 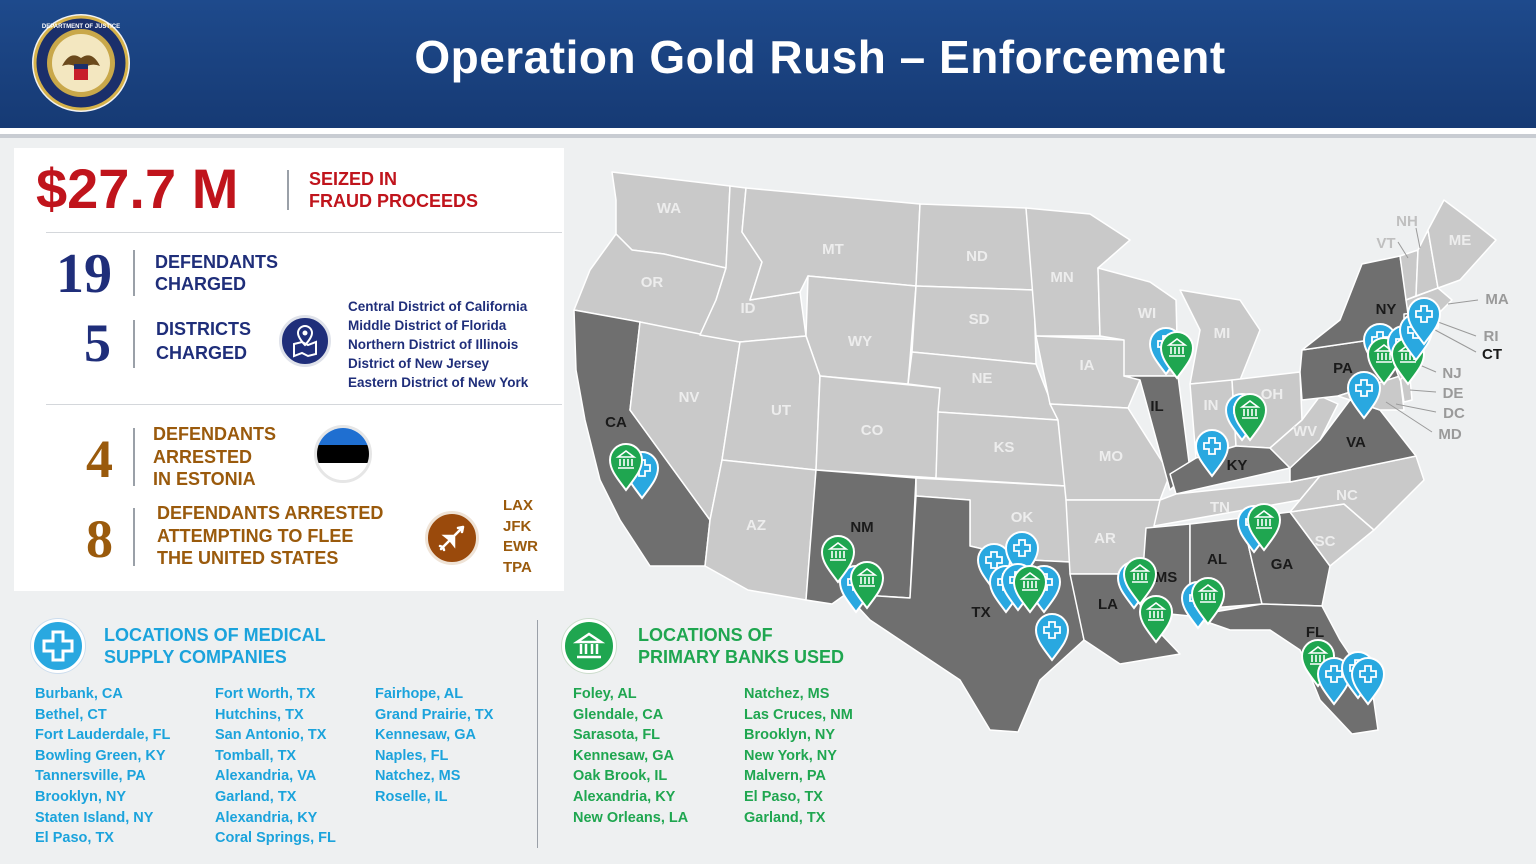 What do you see at coordinates (411, 796) in the screenshot?
I see `list-item: Roselle, IL` at bounding box center [411, 796].